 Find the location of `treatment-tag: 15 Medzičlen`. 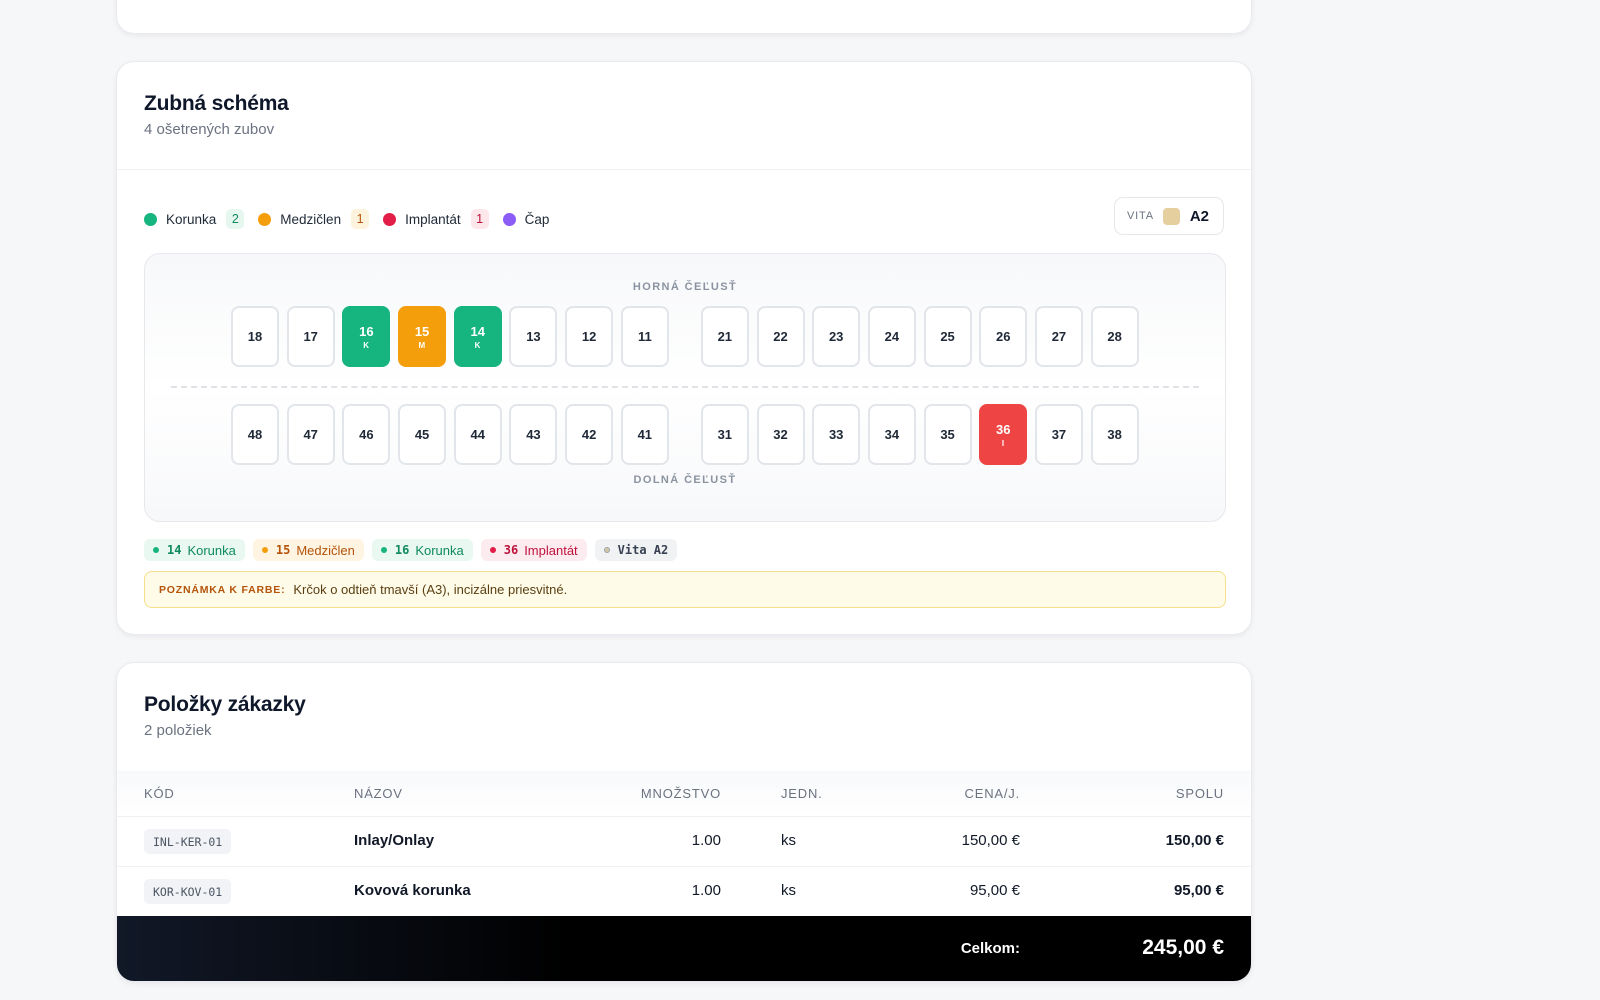

treatment-tag: 15 Medzičlen is located at coordinates (308, 550).